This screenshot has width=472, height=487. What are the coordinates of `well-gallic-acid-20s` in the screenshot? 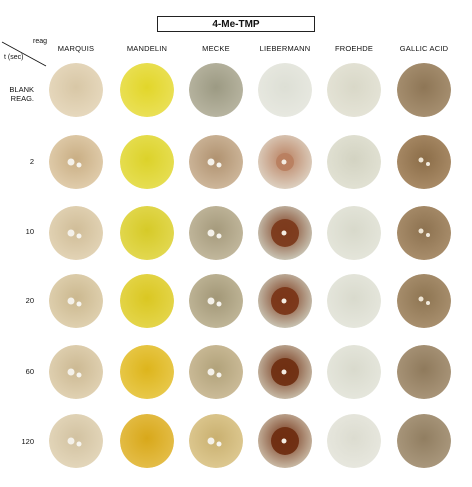 It's located at (424, 301).